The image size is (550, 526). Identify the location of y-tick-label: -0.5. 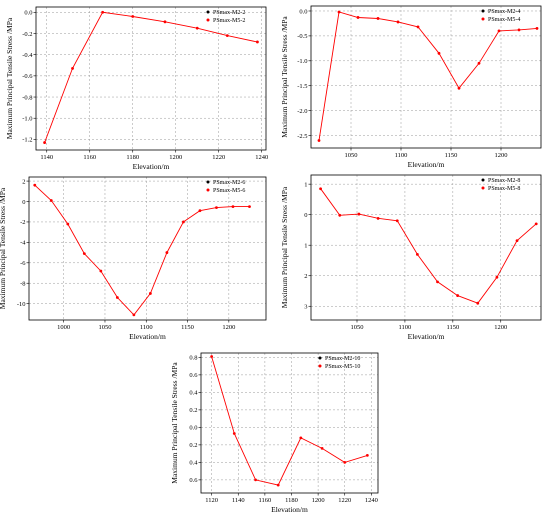
(302, 36).